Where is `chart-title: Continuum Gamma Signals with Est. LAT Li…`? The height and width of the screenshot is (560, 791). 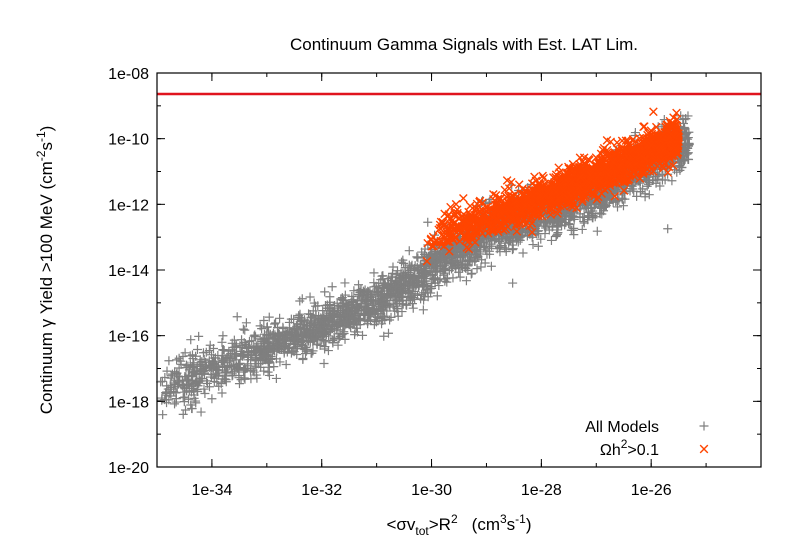 chart-title: Continuum Gamma Signals with Est. LAT Li… is located at coordinates (464, 44).